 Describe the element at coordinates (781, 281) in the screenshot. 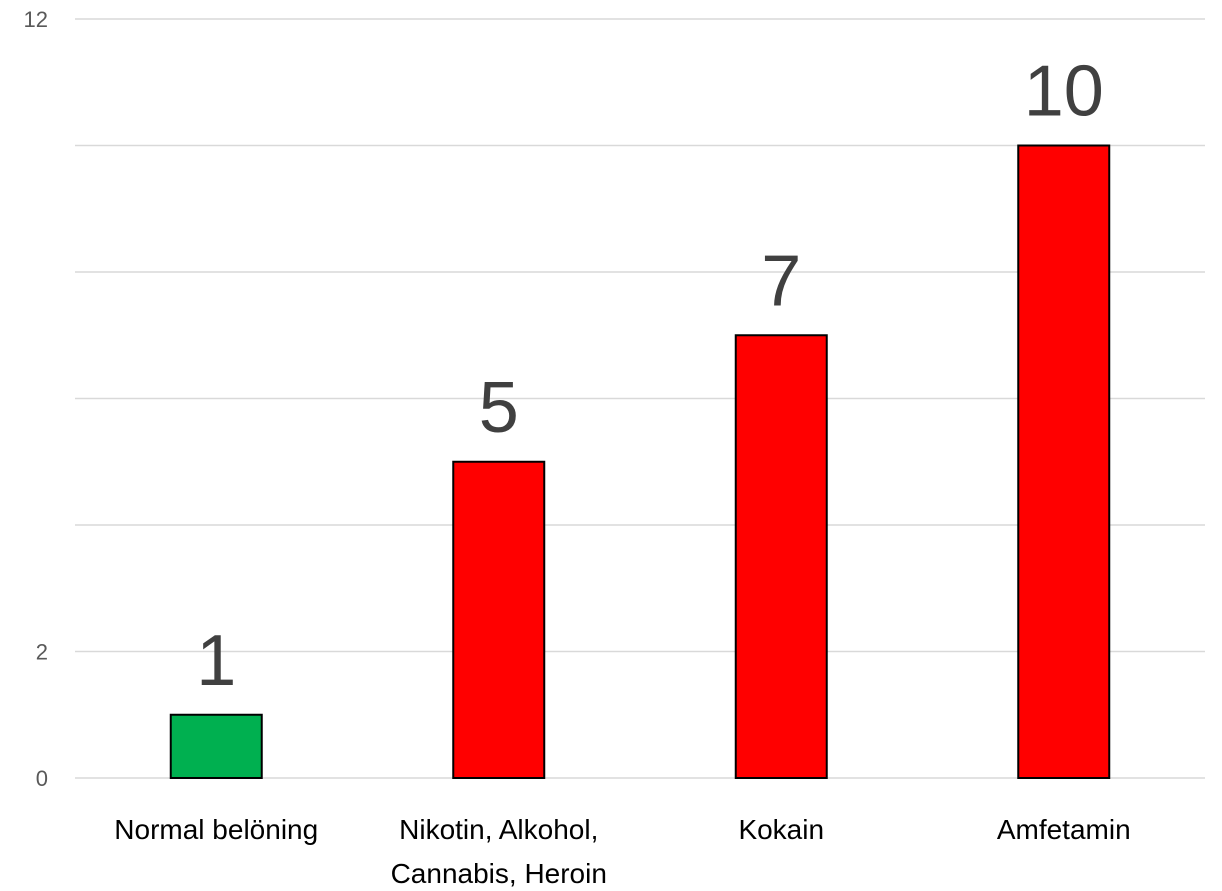

I see `data-label-2: 7` at that location.